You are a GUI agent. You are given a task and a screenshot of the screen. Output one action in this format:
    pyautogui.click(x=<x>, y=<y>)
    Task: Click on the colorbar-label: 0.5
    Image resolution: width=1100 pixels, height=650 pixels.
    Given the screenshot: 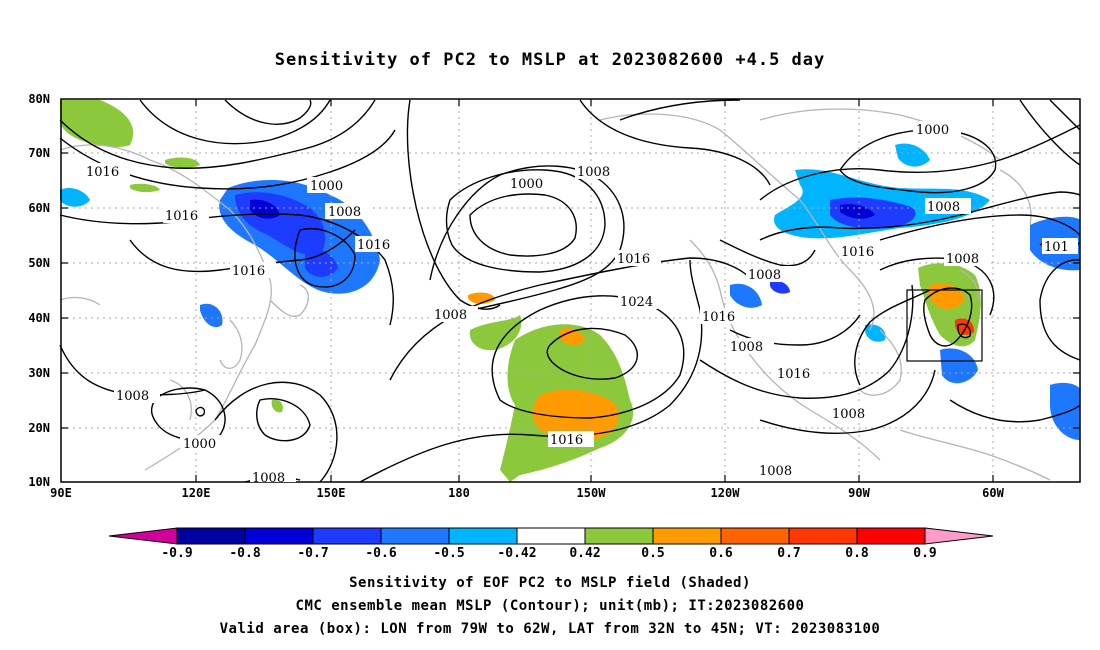 What is the action you would take?
    pyautogui.click(x=653, y=553)
    